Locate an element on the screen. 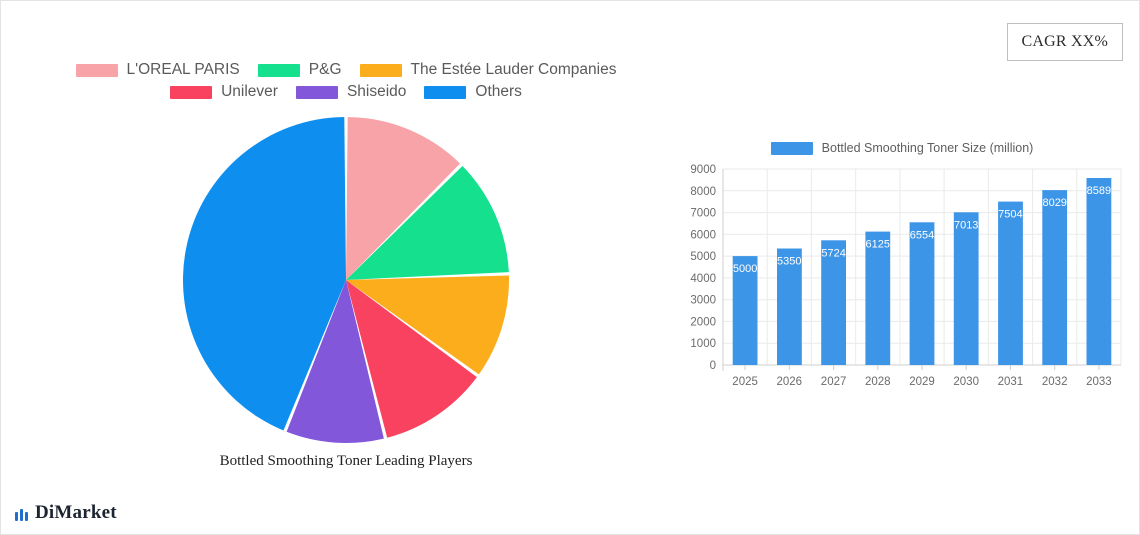 The width and height of the screenshot is (1140, 535). bar-value-label: 5724 is located at coordinates (833, 253).